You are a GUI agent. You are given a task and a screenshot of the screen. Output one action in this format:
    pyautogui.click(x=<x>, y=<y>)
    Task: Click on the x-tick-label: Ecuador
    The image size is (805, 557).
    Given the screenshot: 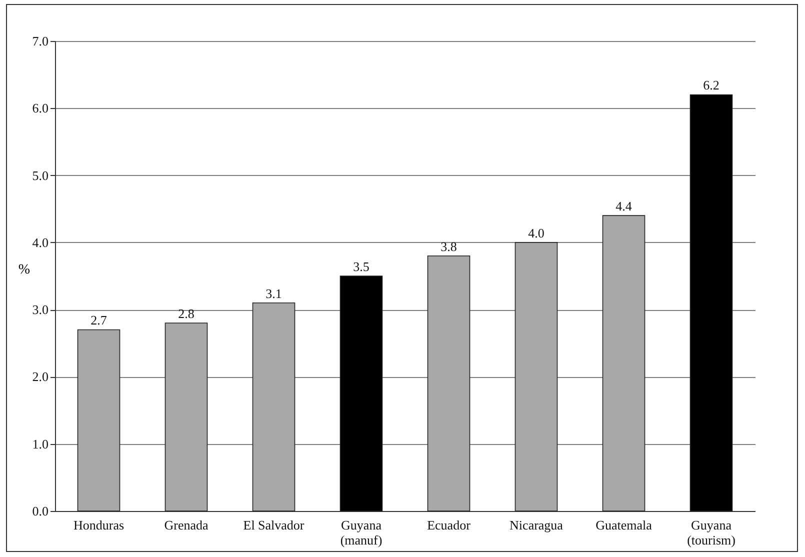 What is the action you would take?
    pyautogui.click(x=449, y=525)
    